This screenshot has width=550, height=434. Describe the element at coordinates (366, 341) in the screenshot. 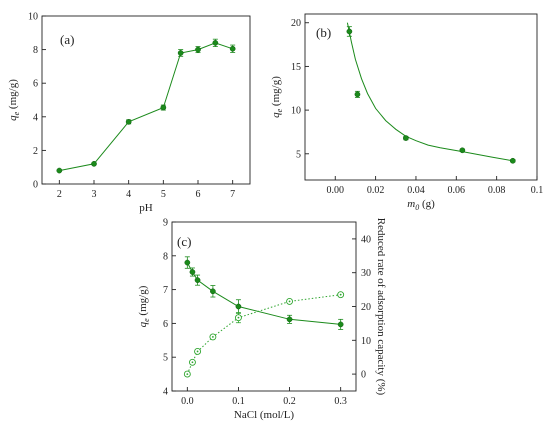

I see `y2-tick-label: 10` at that location.